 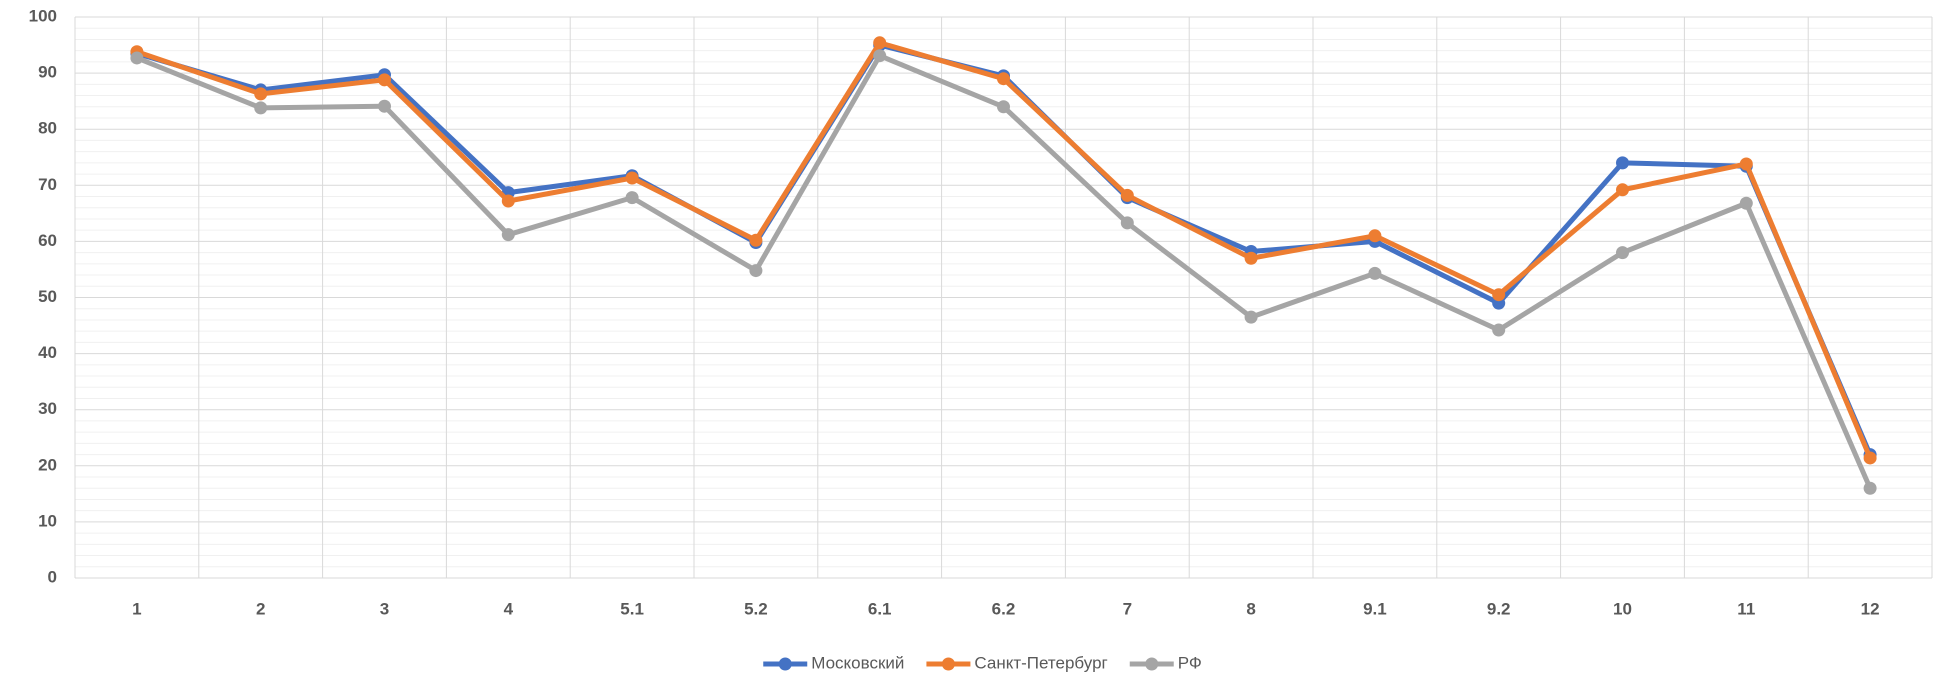 I want to click on x-tick-label: 6.1, so click(x=880, y=608).